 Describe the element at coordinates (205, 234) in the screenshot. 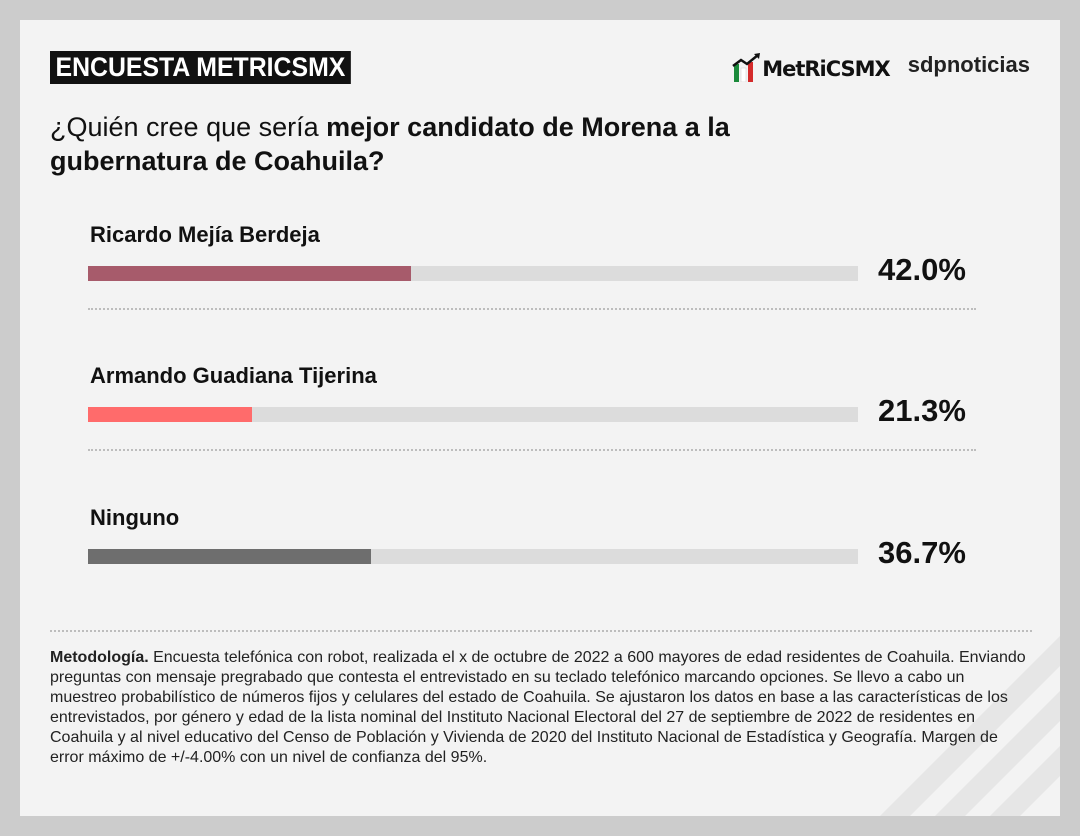

I see `category-label: Ricardo Mejía Berdeja` at that location.